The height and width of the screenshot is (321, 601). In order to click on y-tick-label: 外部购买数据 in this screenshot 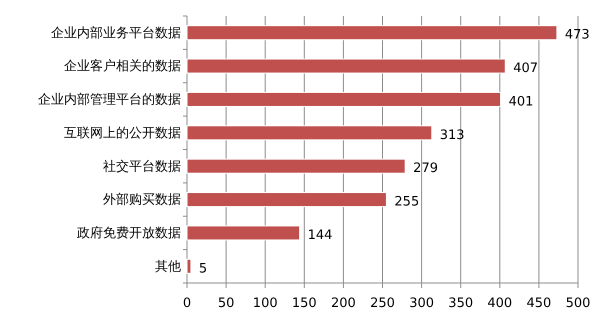, I will do `click(142, 200)`.